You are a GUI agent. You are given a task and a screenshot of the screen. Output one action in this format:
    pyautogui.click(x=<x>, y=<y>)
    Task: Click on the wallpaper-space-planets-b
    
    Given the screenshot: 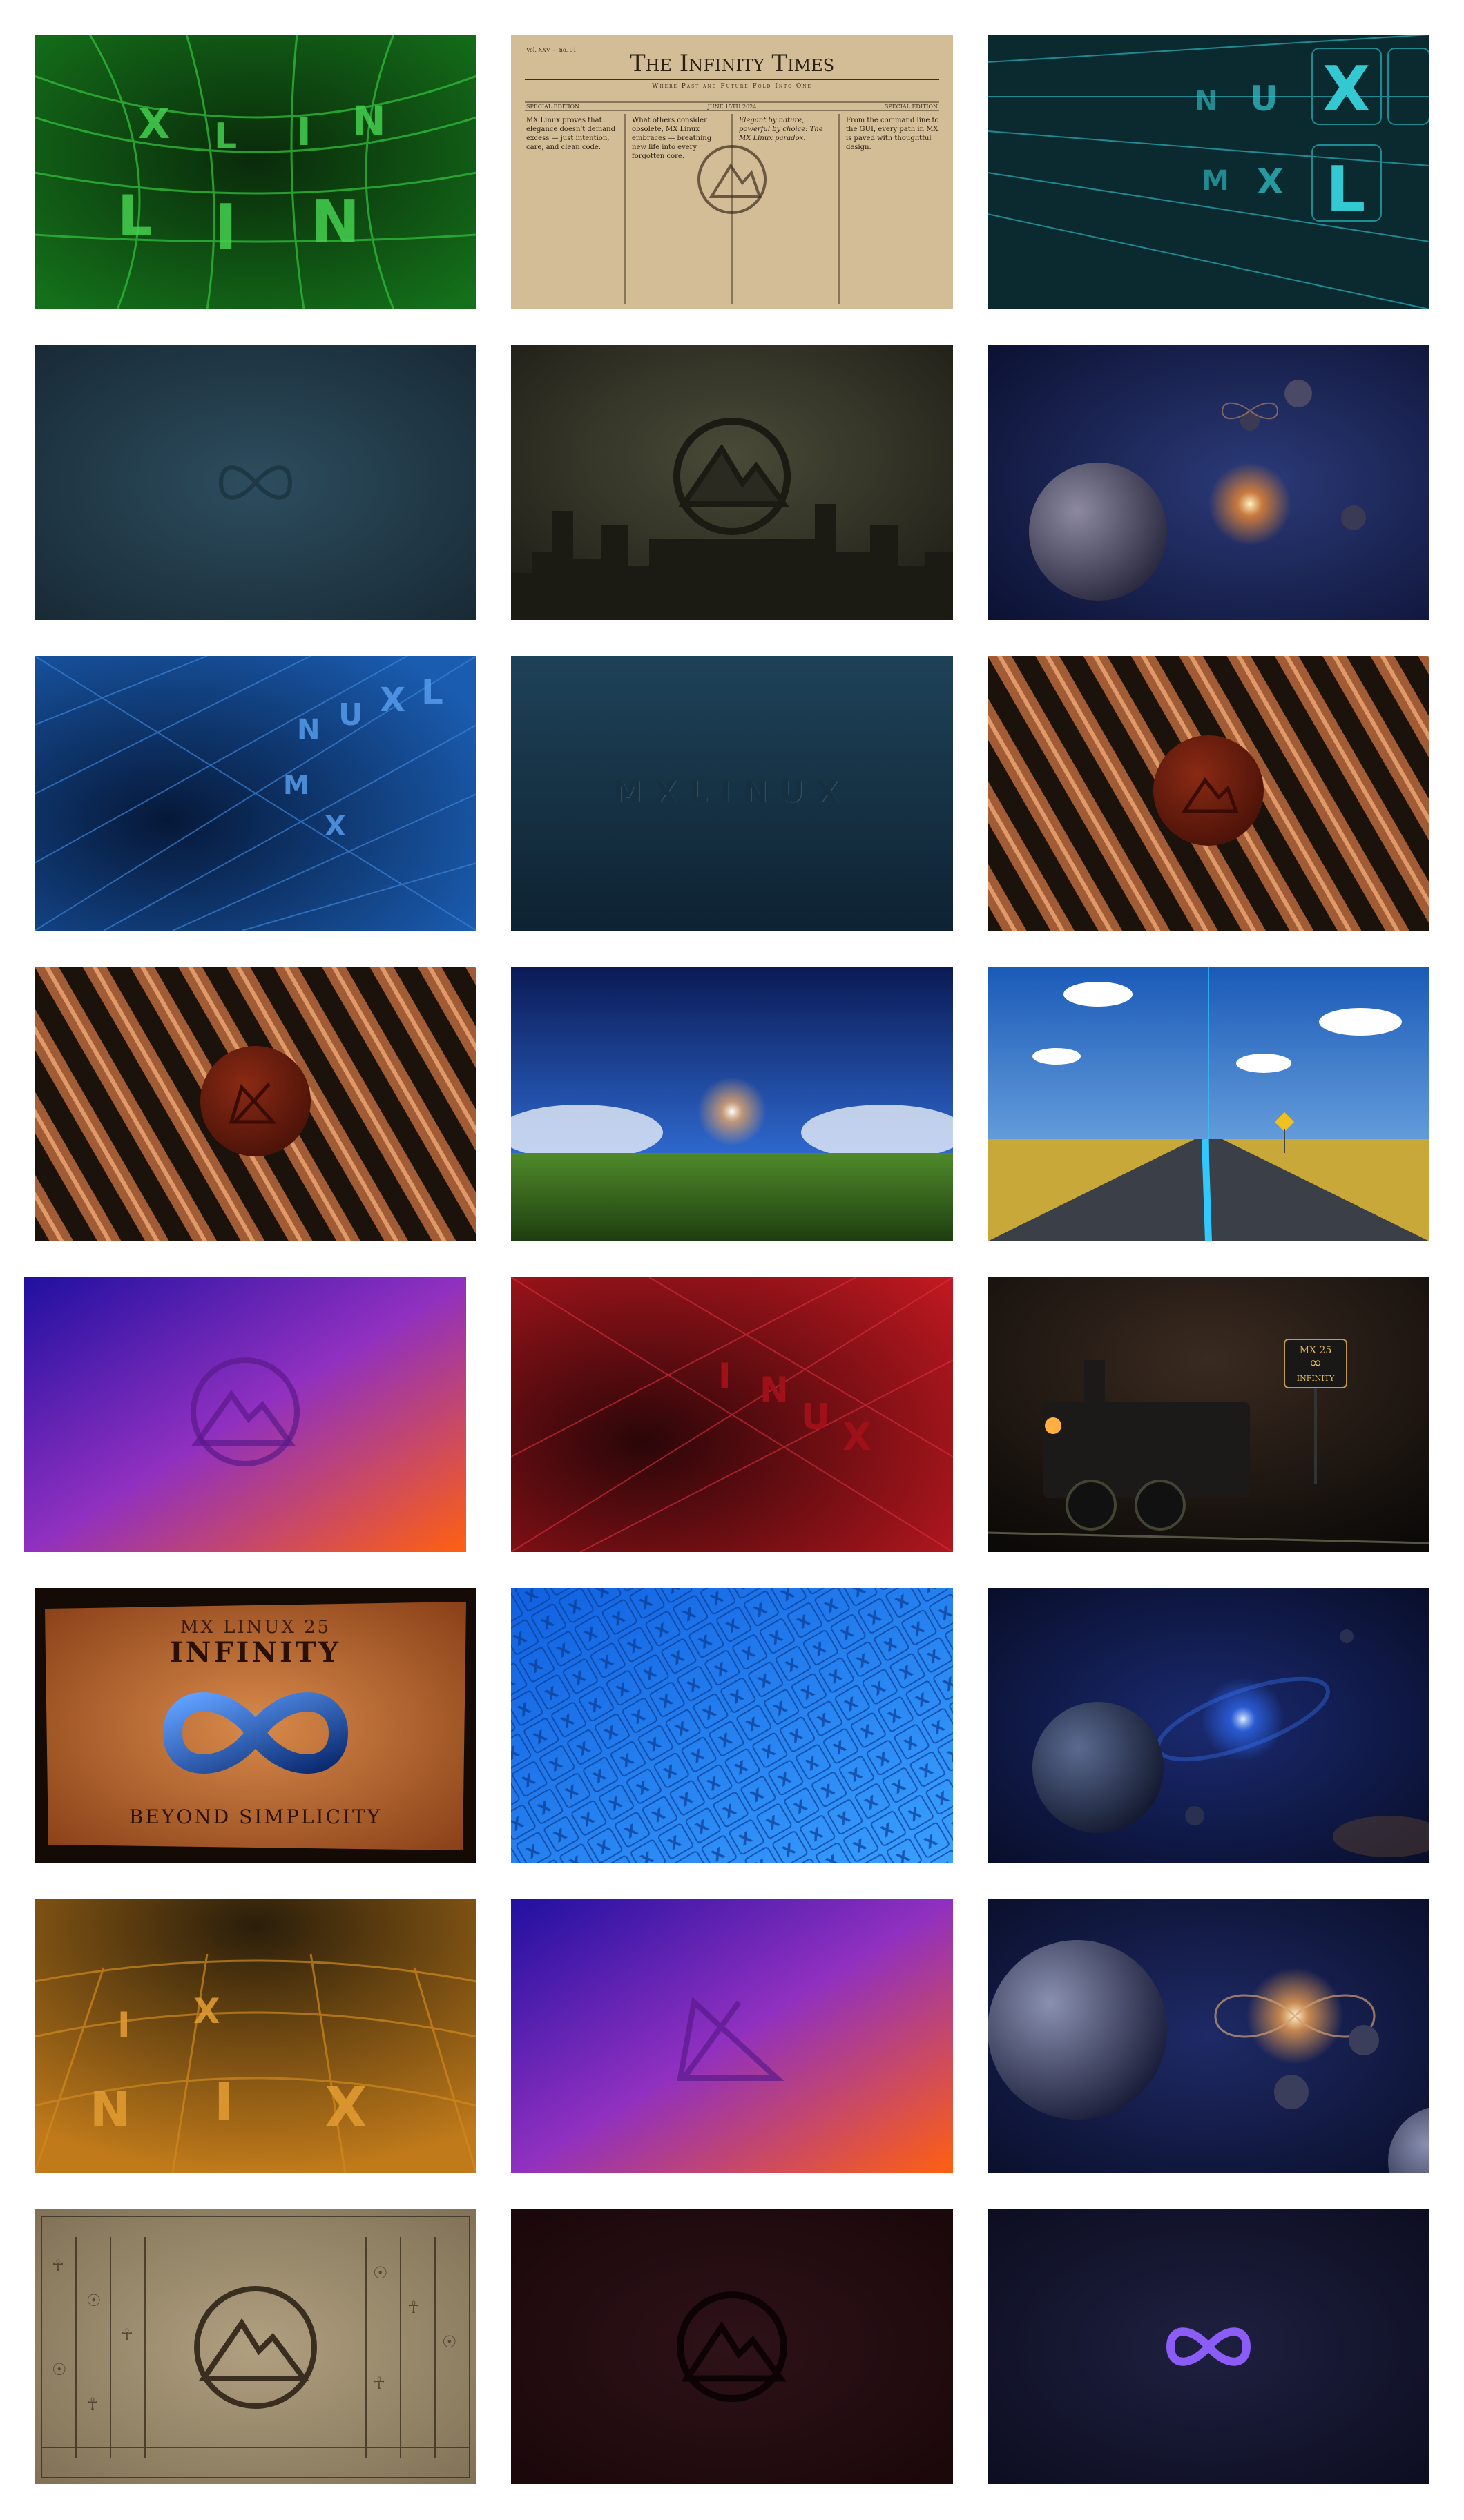 What is the action you would take?
    pyautogui.click(x=1208, y=2036)
    